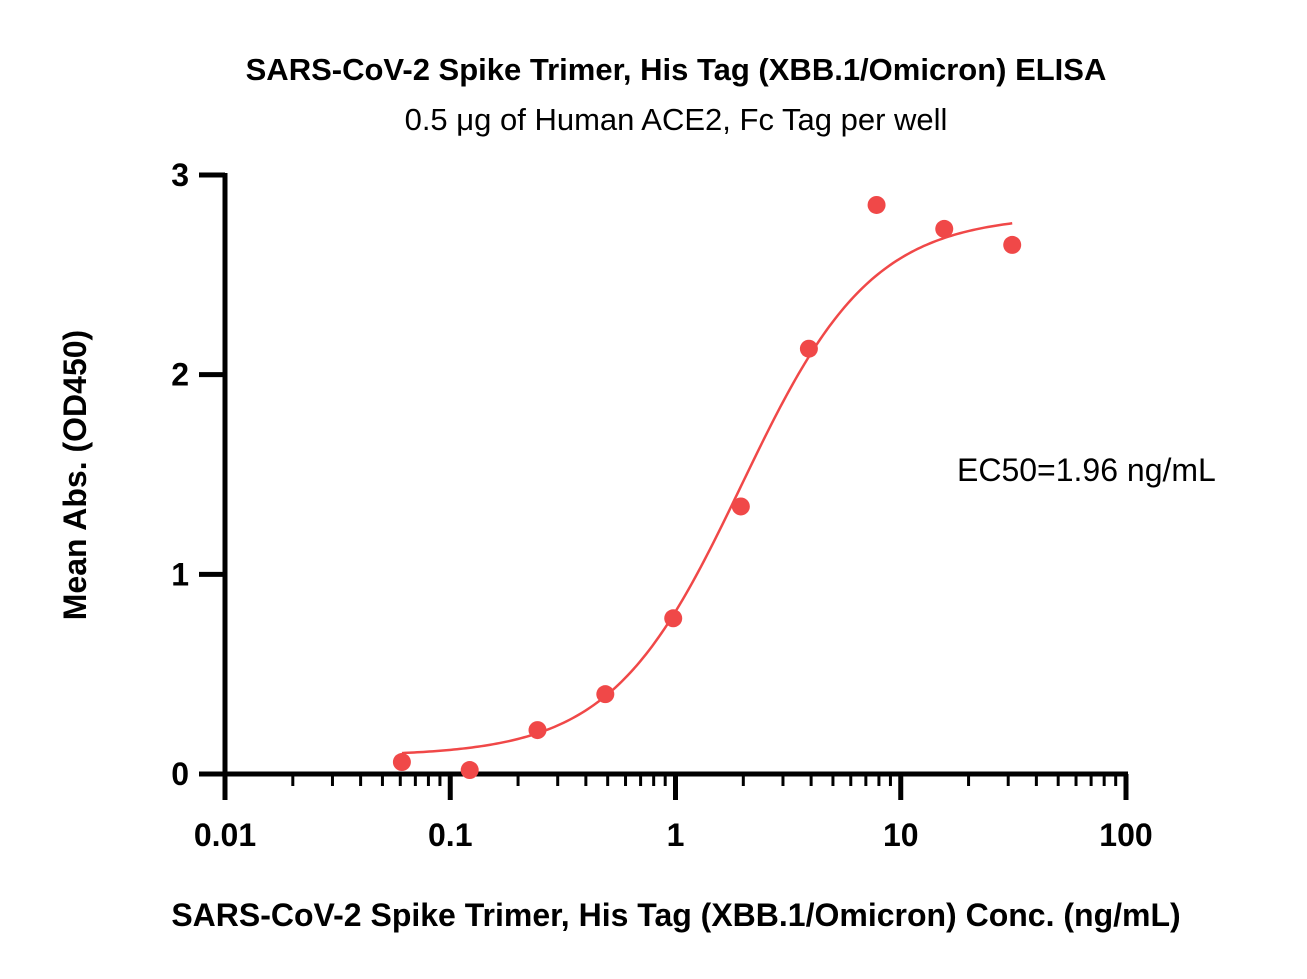 The width and height of the screenshot is (1307, 979). Describe the element at coordinates (180, 774) in the screenshot. I see `y-tick-label: 0` at that location.